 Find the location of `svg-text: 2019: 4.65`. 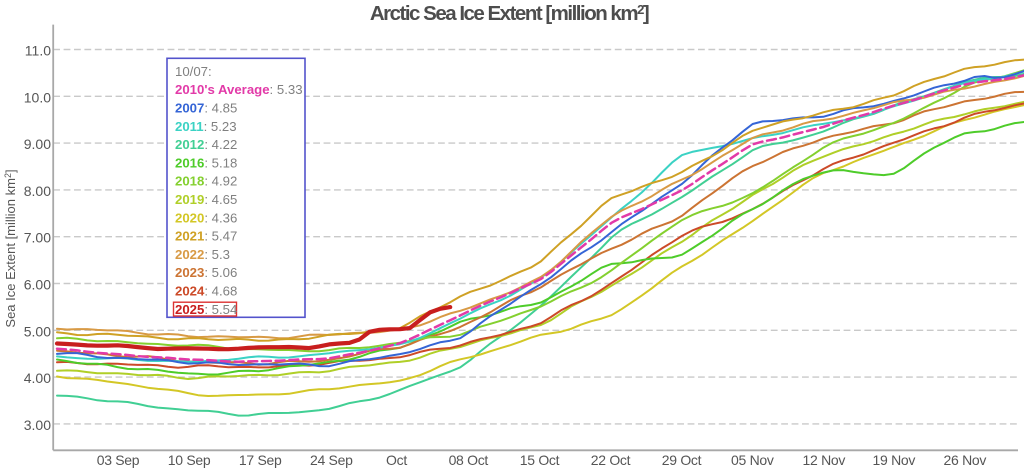

svg-text: 2019: 4.65 is located at coordinates (206, 199).